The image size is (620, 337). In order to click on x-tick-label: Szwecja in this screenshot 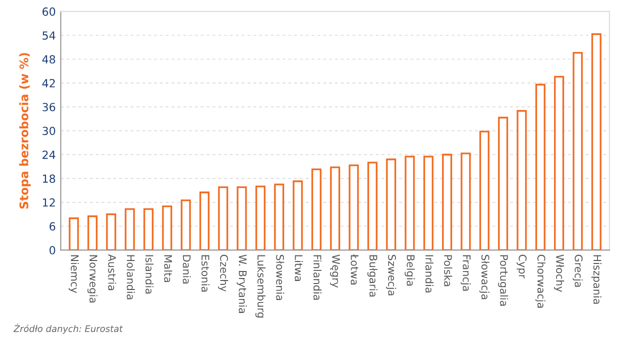, I will do `click(391, 275)`.